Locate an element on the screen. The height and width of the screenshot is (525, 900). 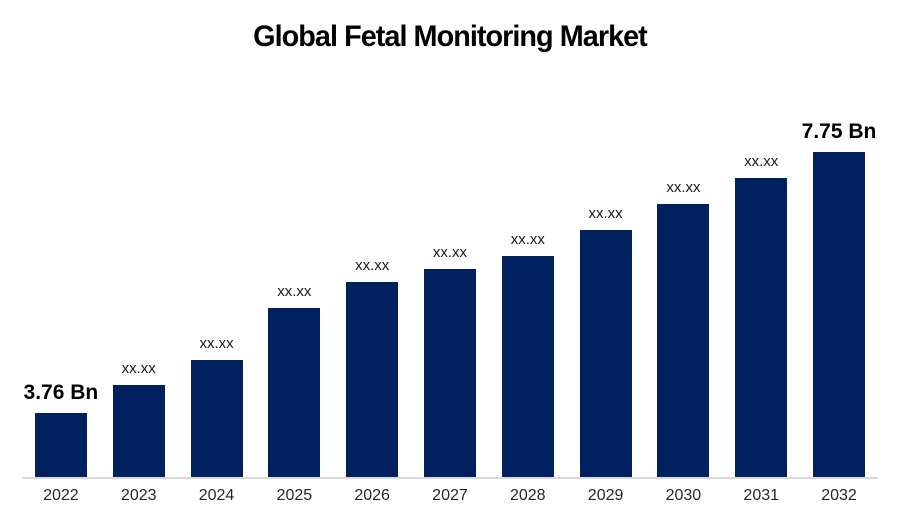
bar-value-label: 3.76 Bn is located at coordinates (61, 392).